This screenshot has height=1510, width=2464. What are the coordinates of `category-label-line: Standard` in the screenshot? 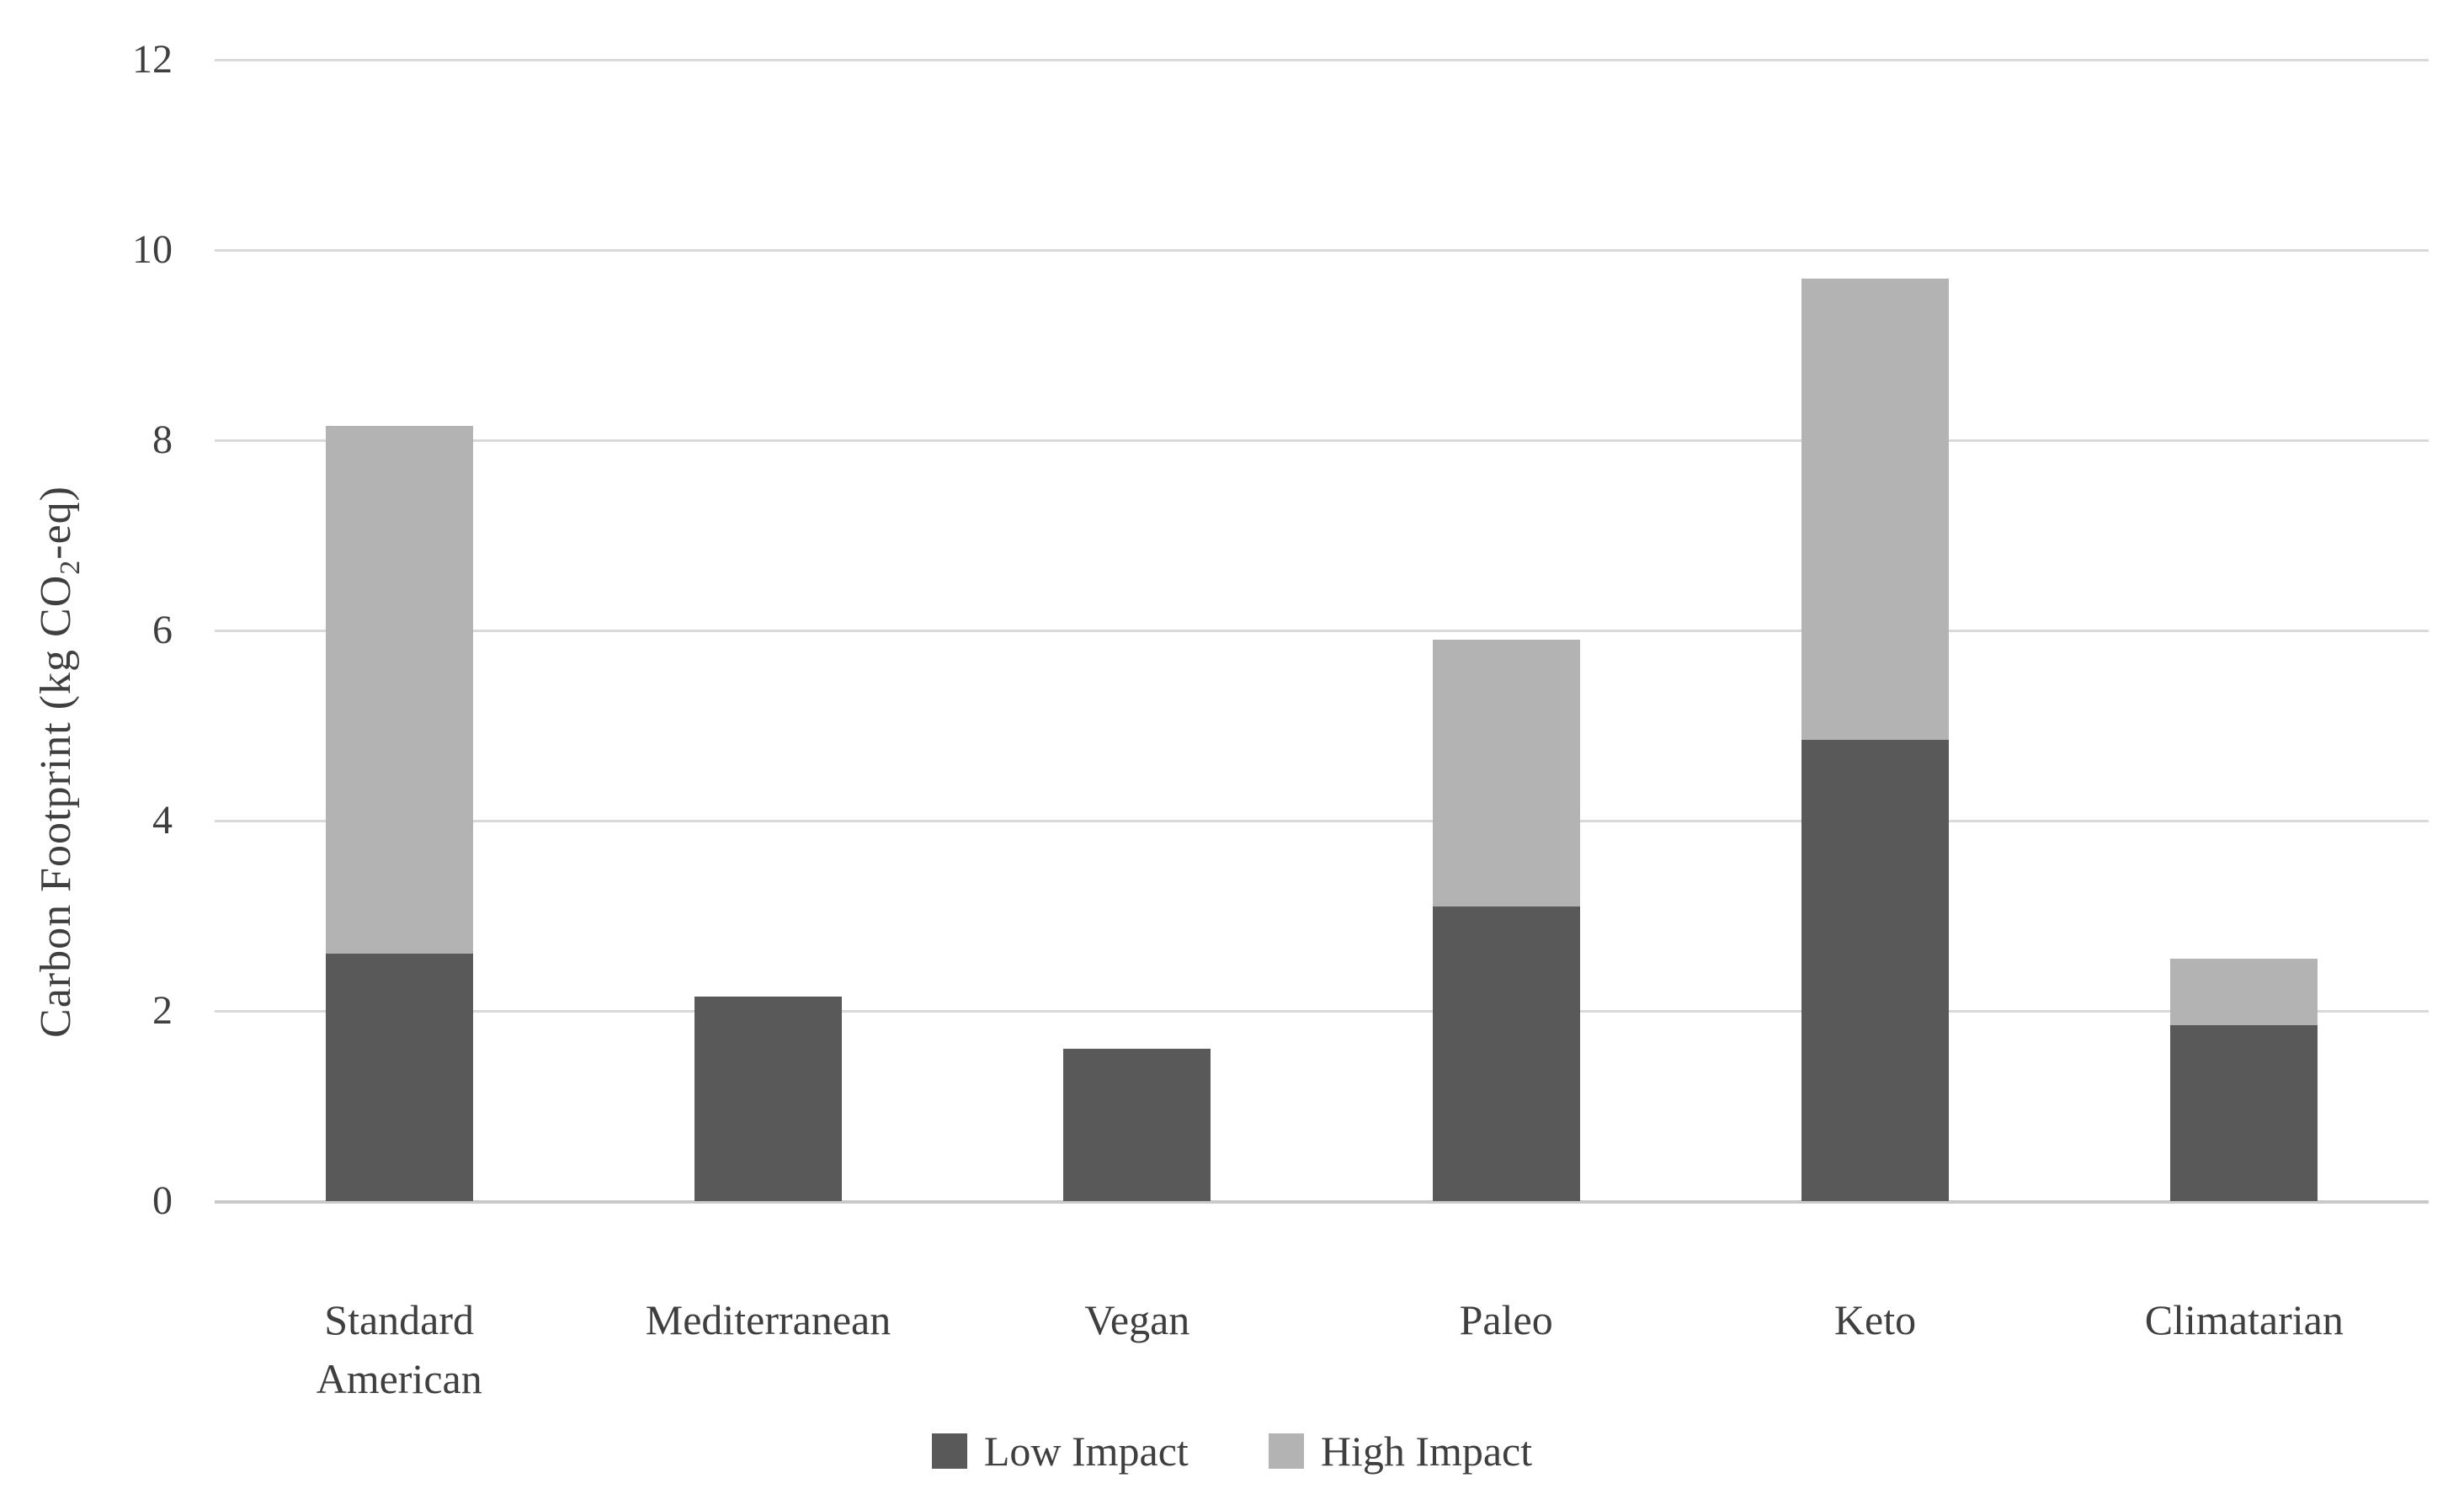 It's located at (399, 1319).